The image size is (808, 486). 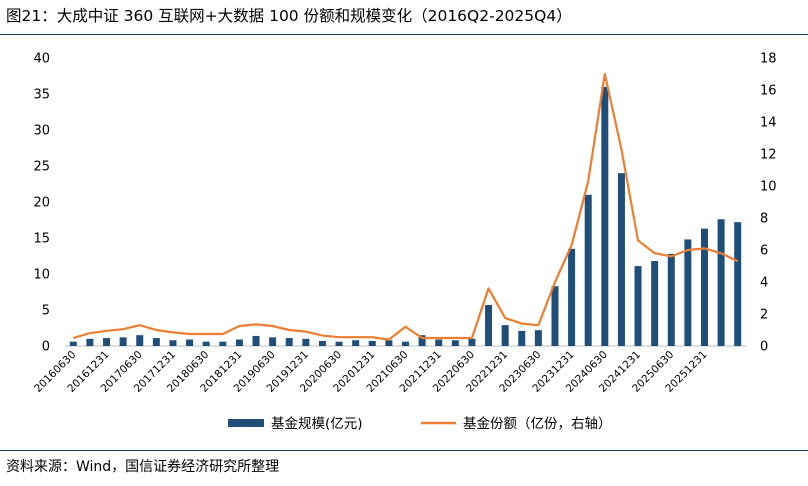 I want to click on legend: 基金规模(亿元) 基金份额（亿份，右轴）, so click(x=420, y=423).